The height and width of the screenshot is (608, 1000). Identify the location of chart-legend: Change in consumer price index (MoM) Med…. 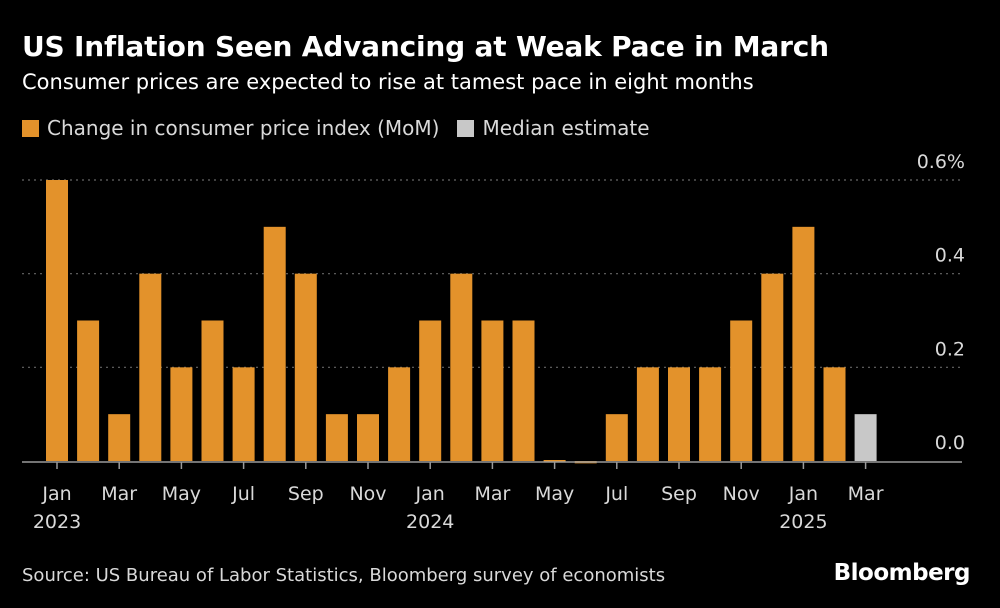
(345, 128).